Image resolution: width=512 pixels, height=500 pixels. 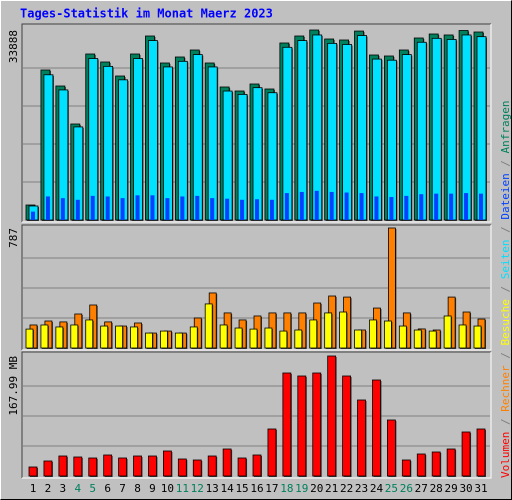 I want to click on x-tick-label: 29, so click(x=451, y=488).